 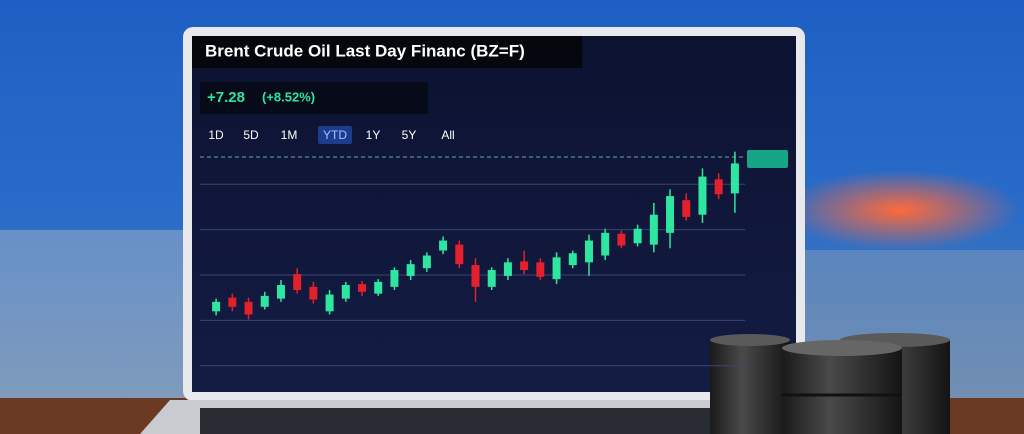 What do you see at coordinates (226, 97) in the screenshot?
I see `change-value: +7.28` at bounding box center [226, 97].